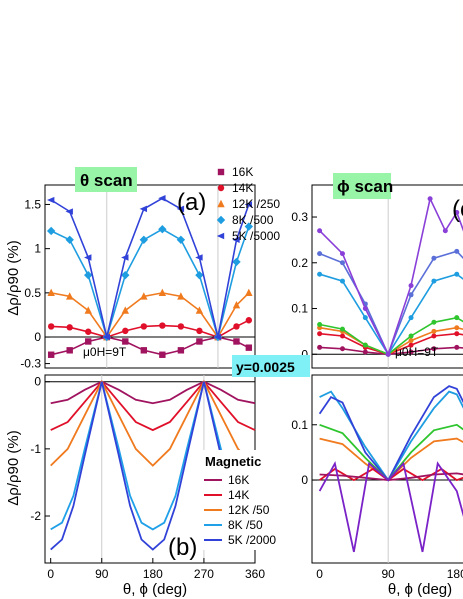 The image size is (463, 599). Describe the element at coordinates (155, 589) in the screenshot. I see `panel-b-xlabel: θ, ϕ (deg)` at that location.